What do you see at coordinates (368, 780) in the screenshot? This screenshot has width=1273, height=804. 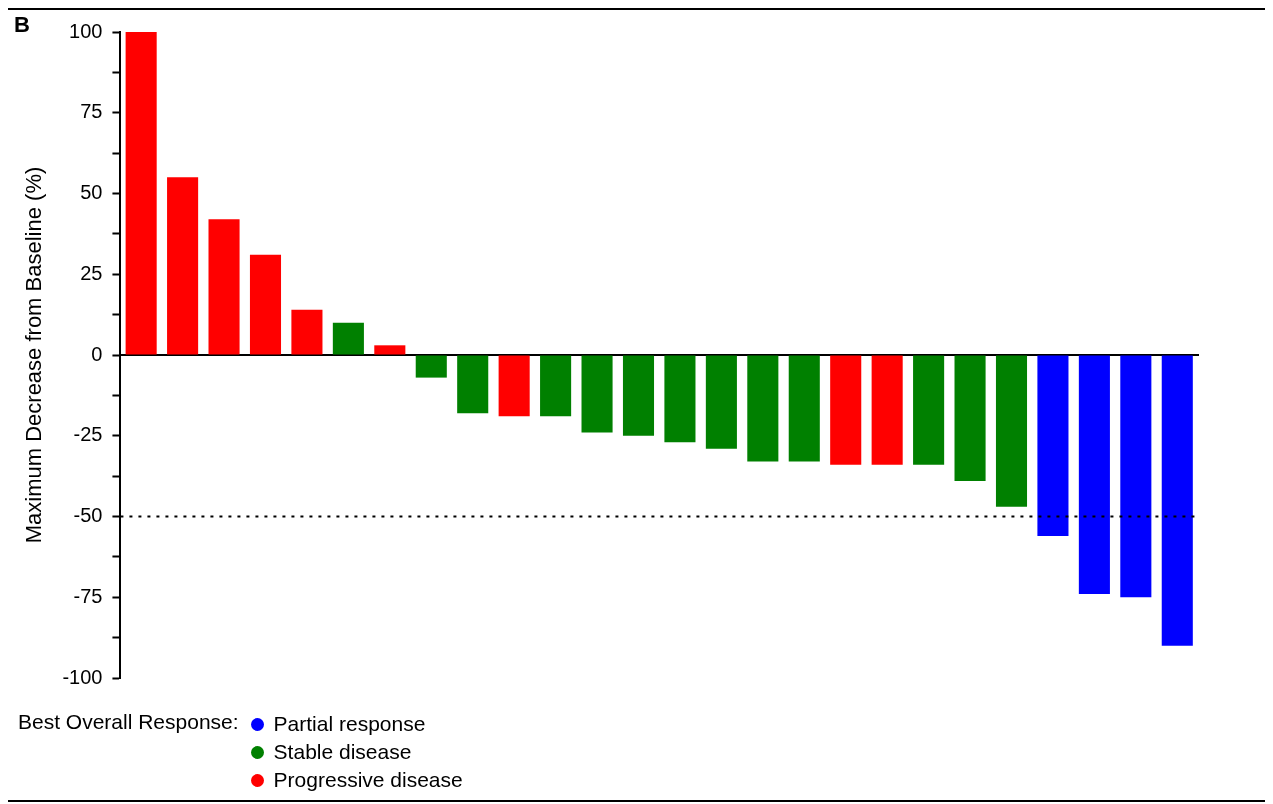 I see `legend-label: Progressive disease` at bounding box center [368, 780].